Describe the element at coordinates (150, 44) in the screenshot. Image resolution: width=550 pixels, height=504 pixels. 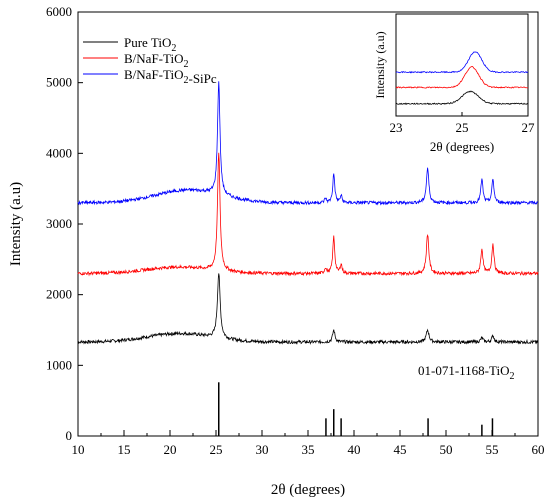
I see `legend-label-pure: Pure TiO2` at that location.